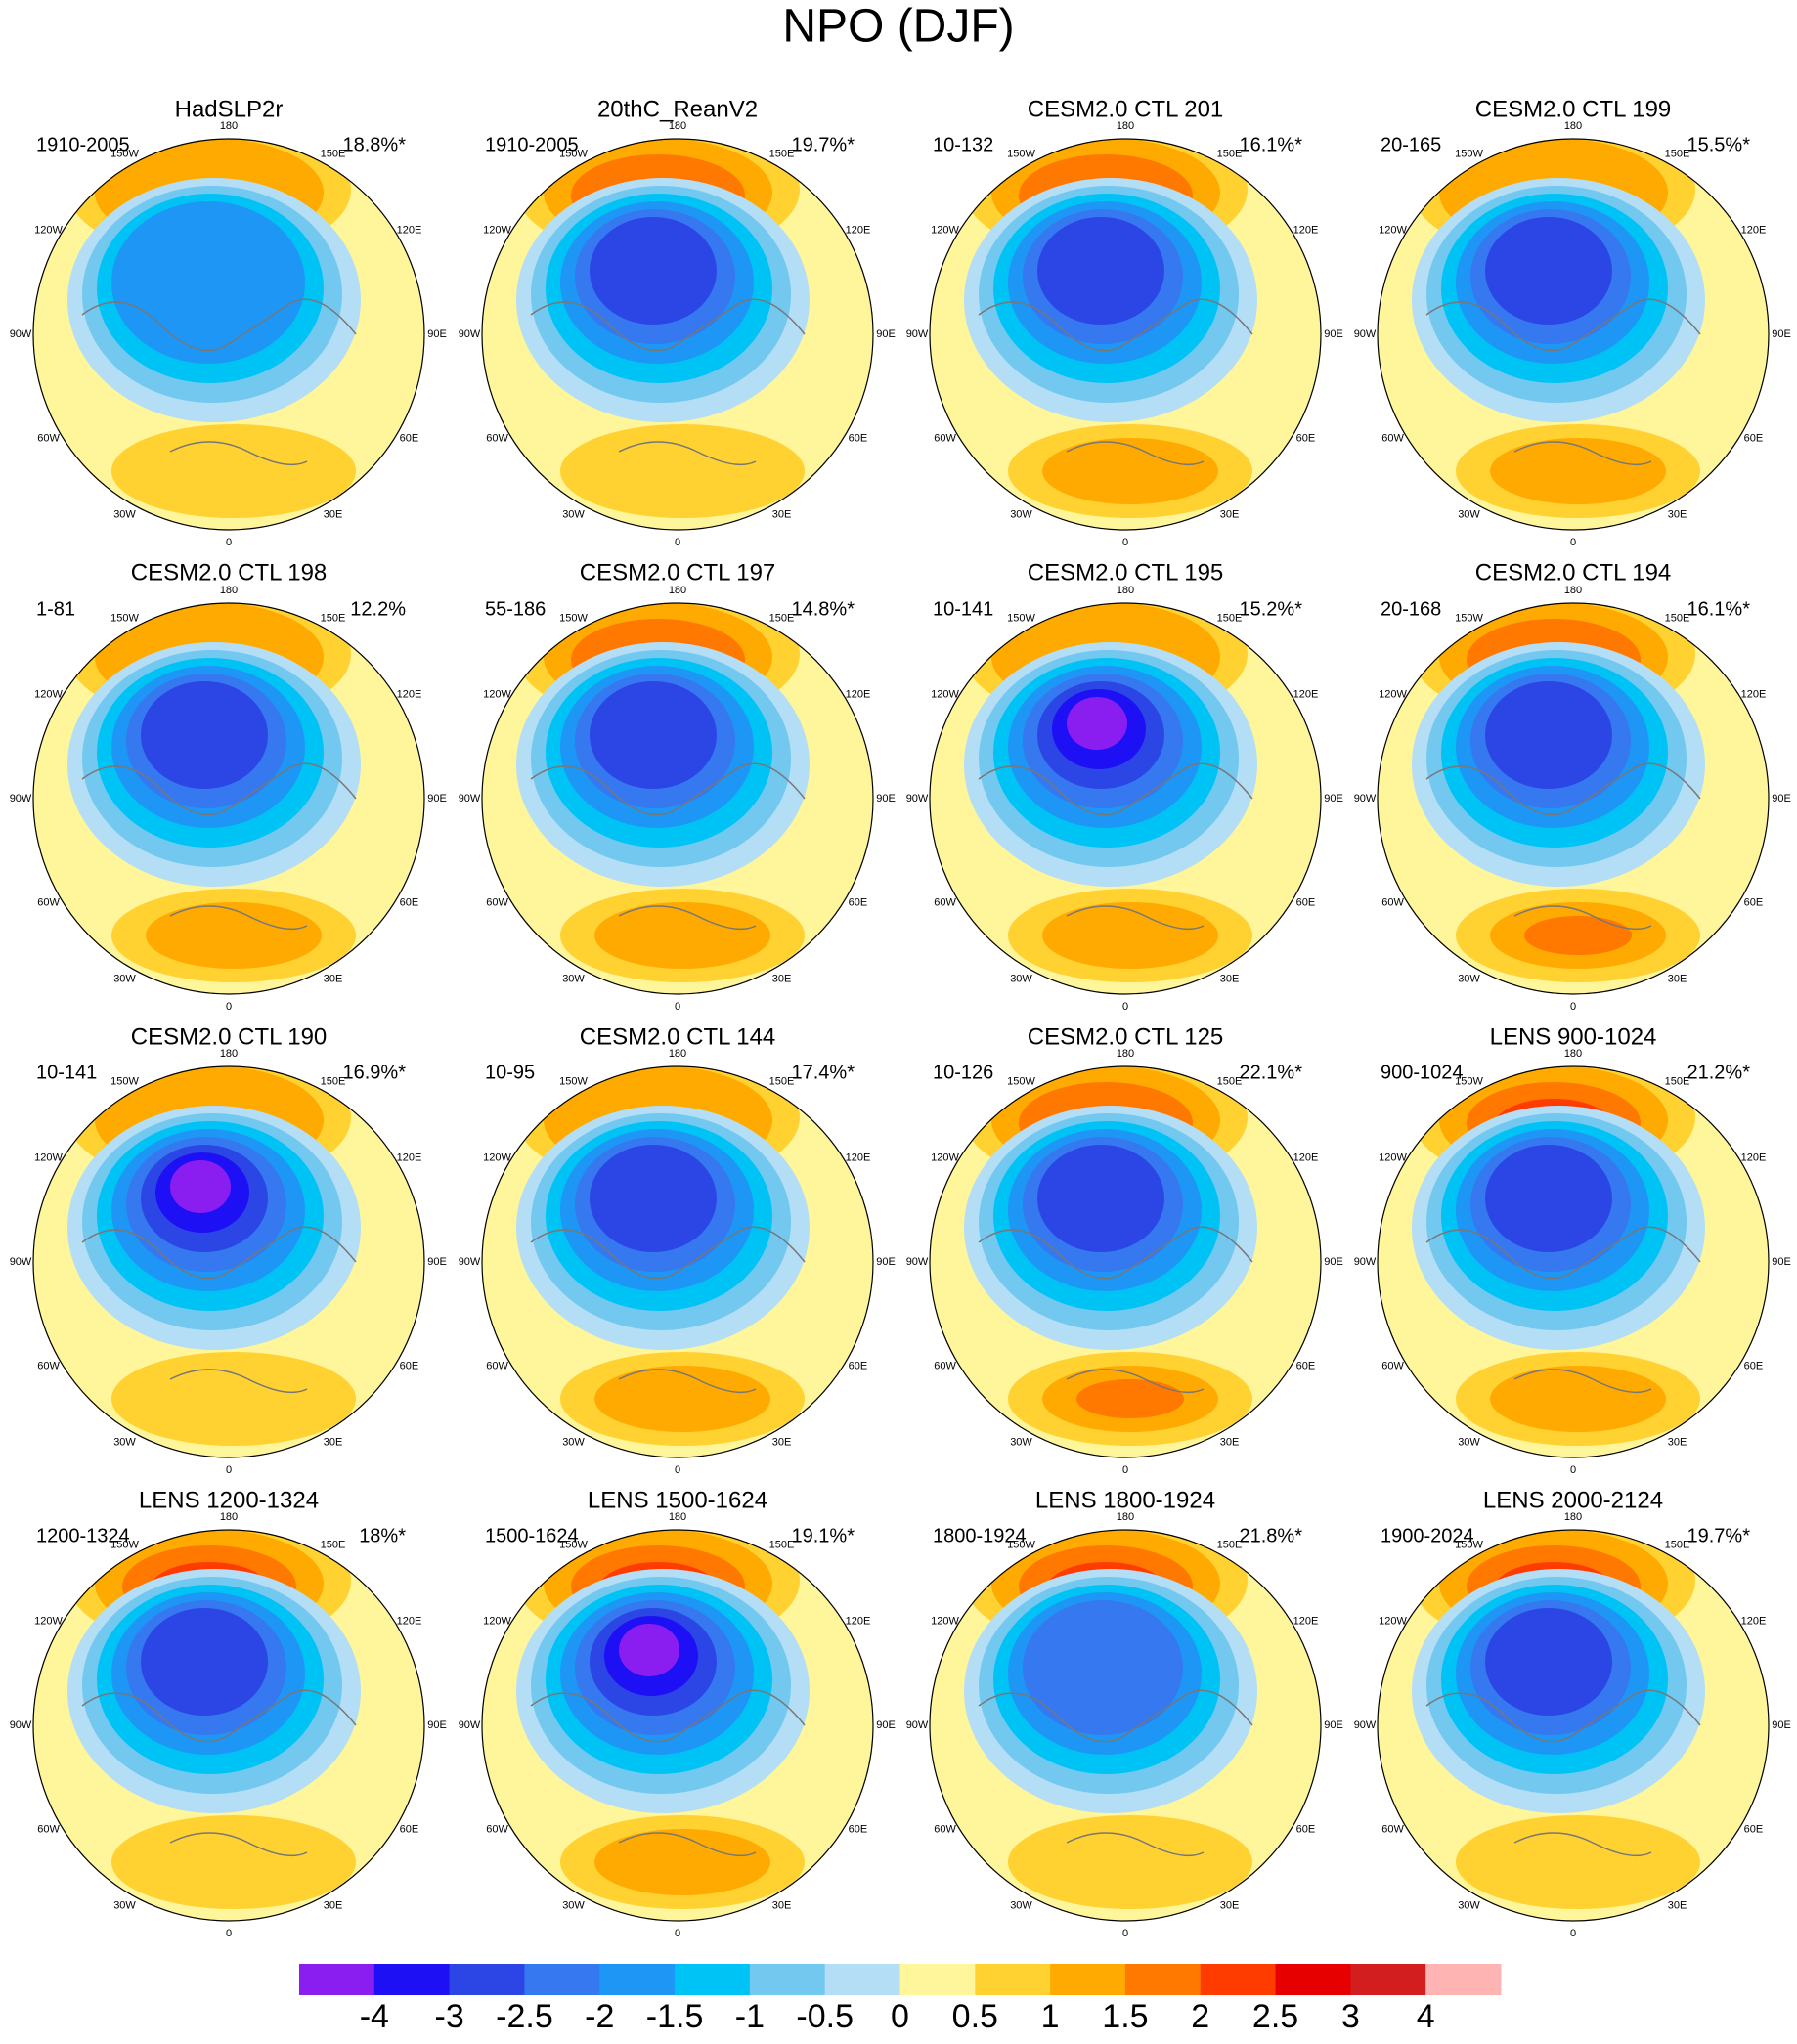 This screenshot has height=2044, width=1797. What do you see at coordinates (599, 2017) in the screenshot?
I see `colorbar-label: -2` at bounding box center [599, 2017].